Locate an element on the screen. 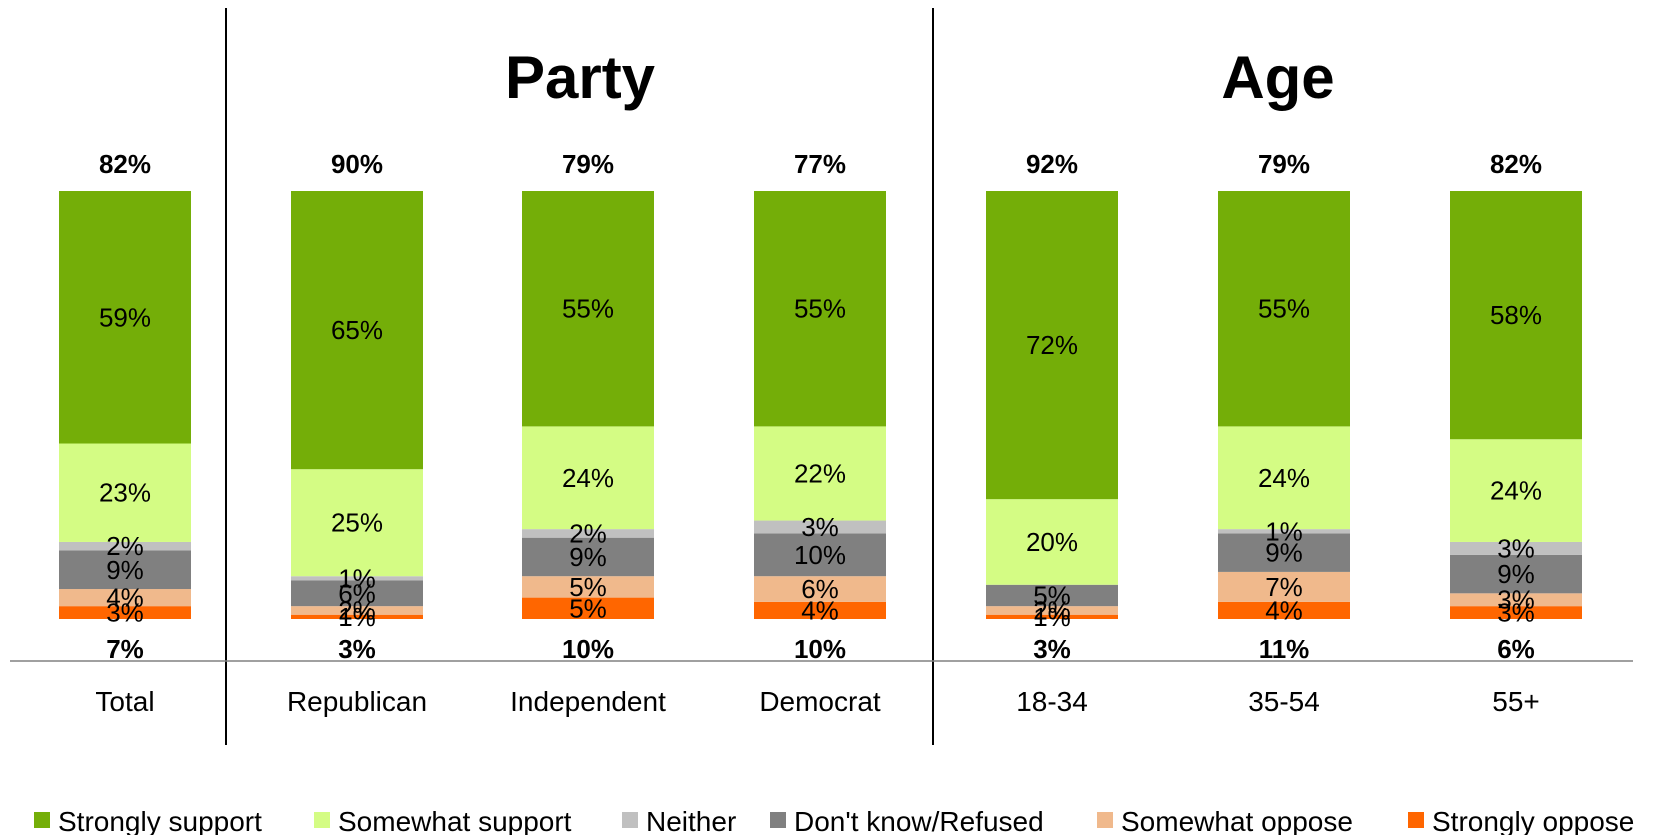  data-label-somewhat-support-55: 24% is located at coordinates (1516, 491).